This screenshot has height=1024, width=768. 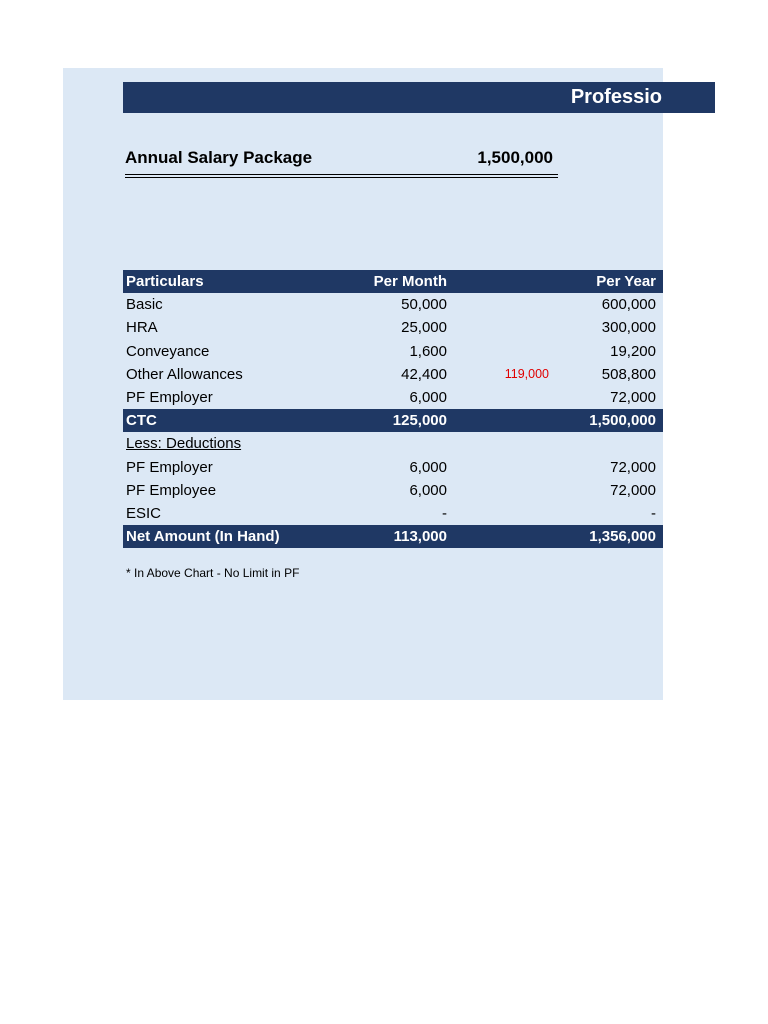 I want to click on header-particulars: Particulars, so click(x=165, y=282).